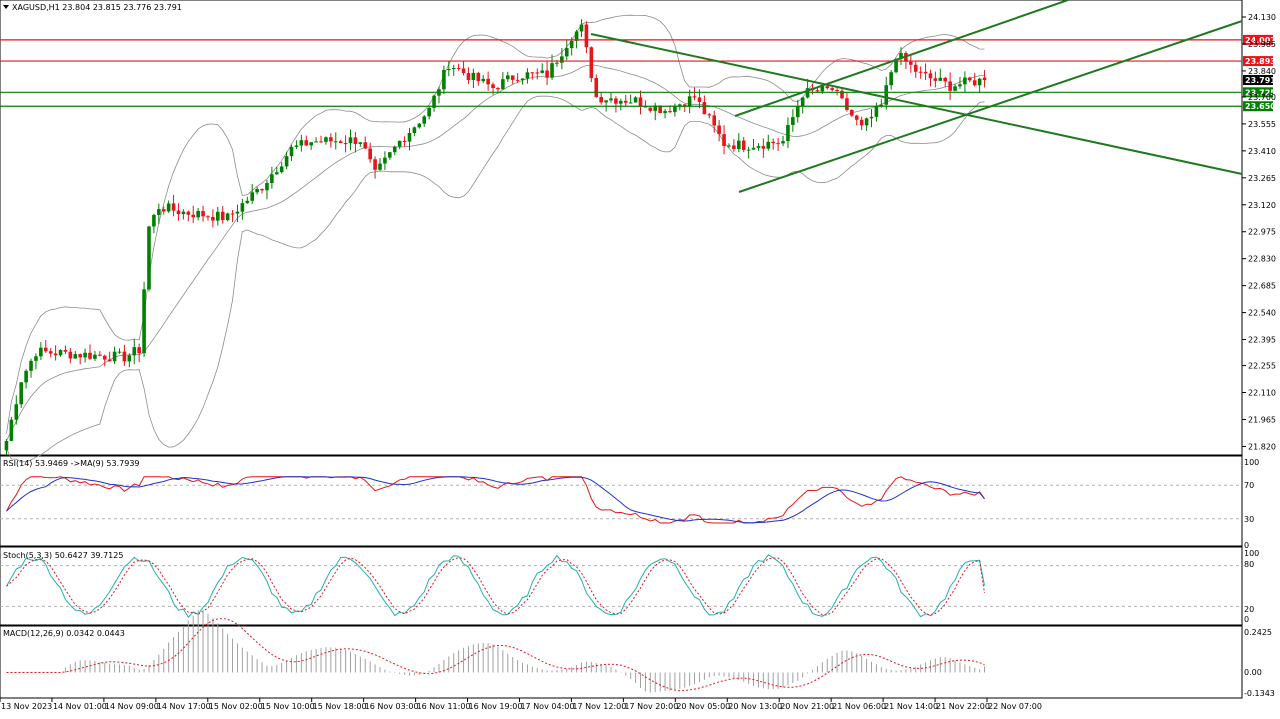  I want to click on trendlines, so click(916, 96).